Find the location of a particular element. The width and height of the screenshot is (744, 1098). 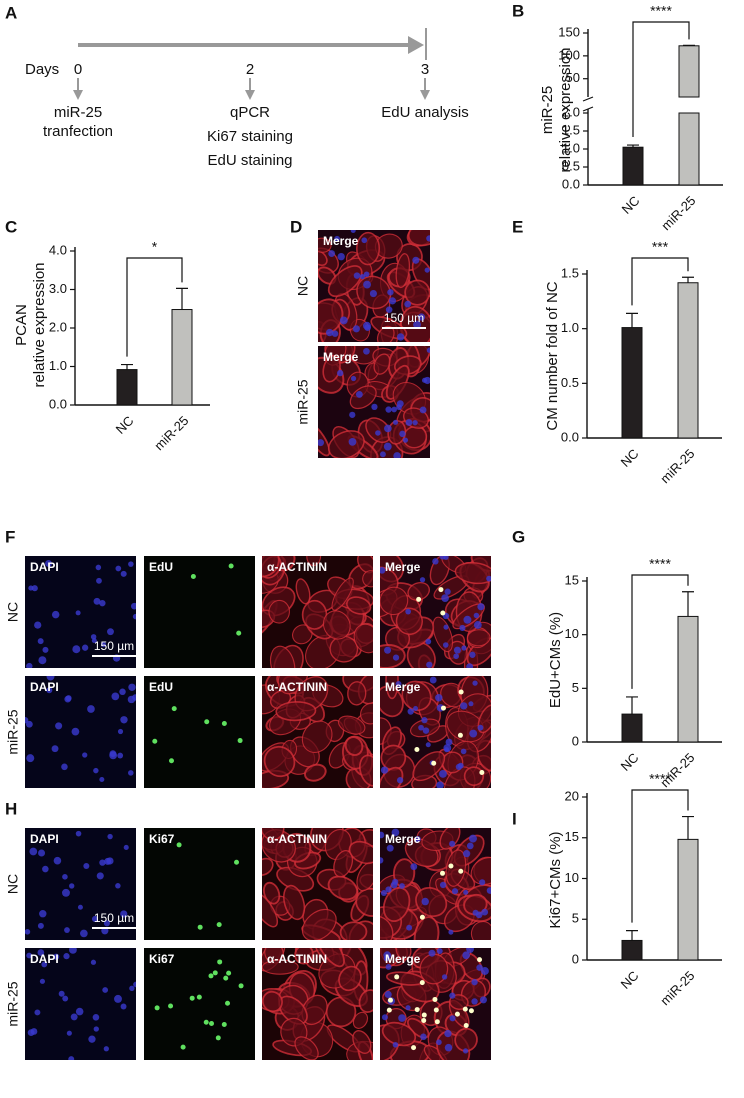

panel-label: I is located at coordinates (514, 818).